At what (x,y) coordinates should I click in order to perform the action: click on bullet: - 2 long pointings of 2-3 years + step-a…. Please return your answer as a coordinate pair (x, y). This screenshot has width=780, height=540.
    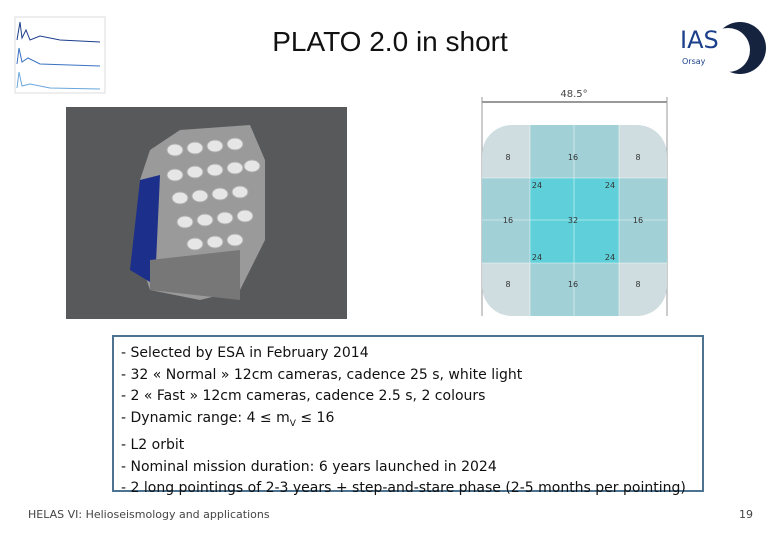
    Looking at the image, I should click on (403, 488).